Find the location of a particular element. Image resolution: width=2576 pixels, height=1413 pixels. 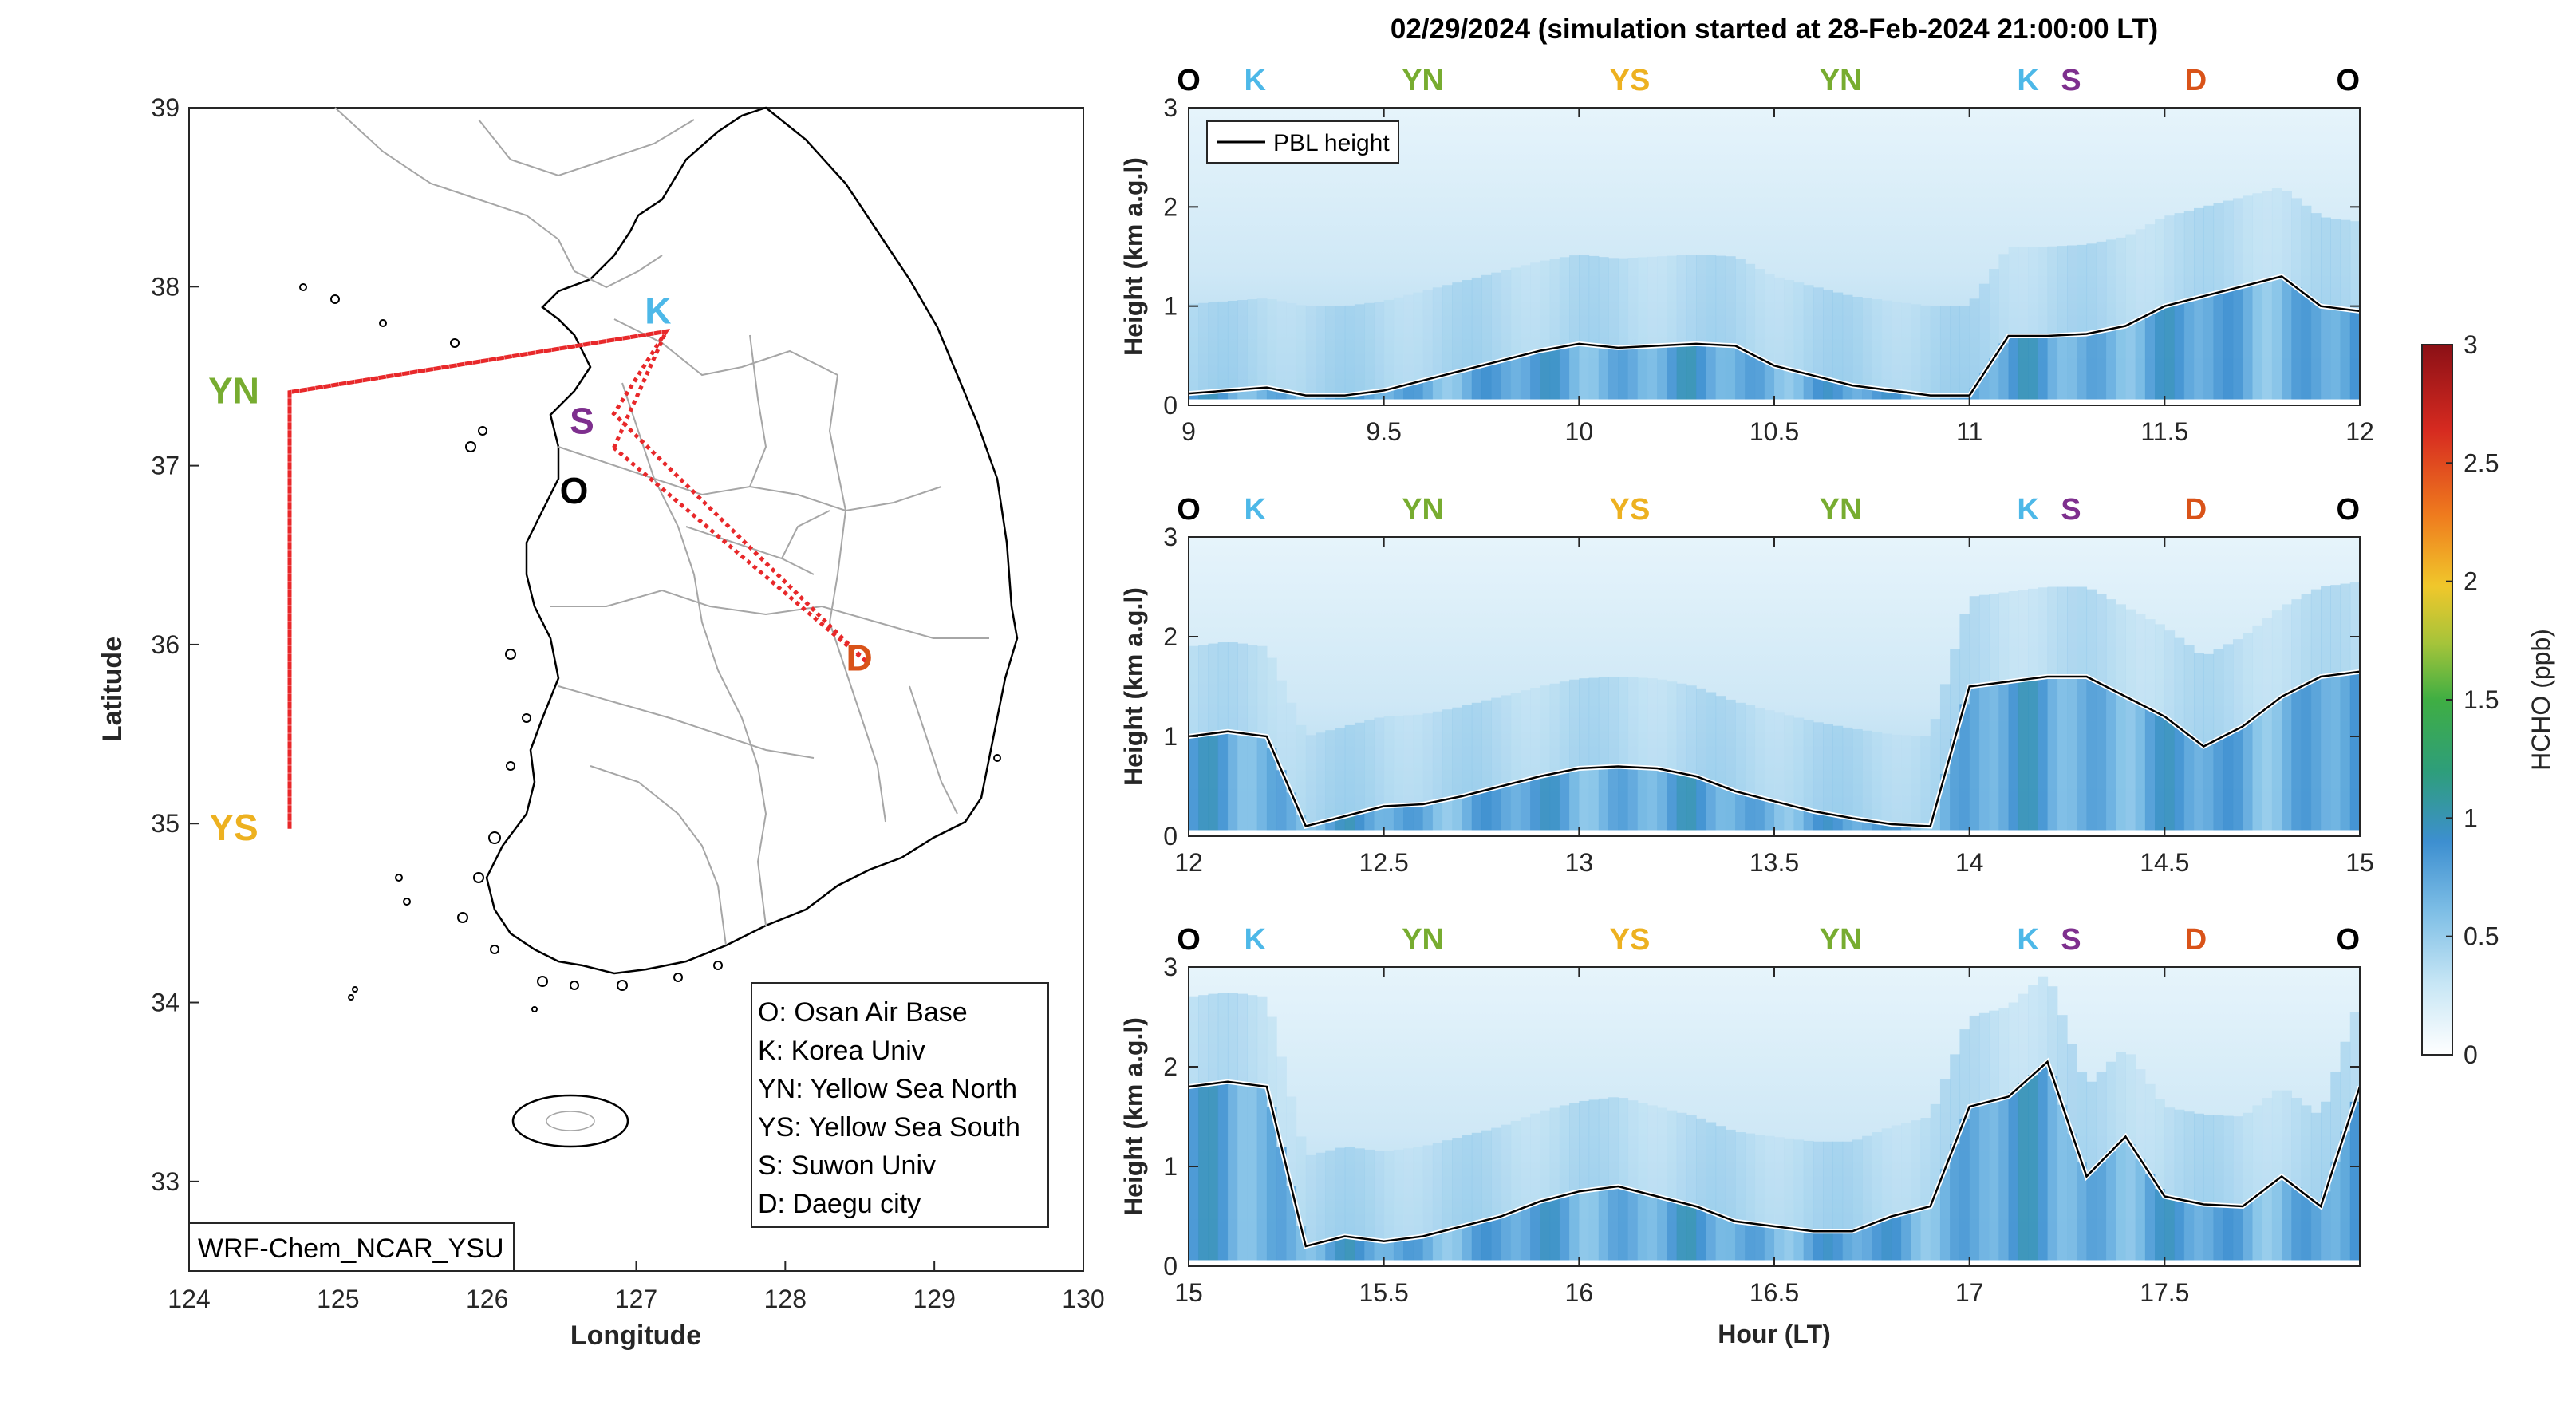

y-tick-label: 3 is located at coordinates (1170, 967).